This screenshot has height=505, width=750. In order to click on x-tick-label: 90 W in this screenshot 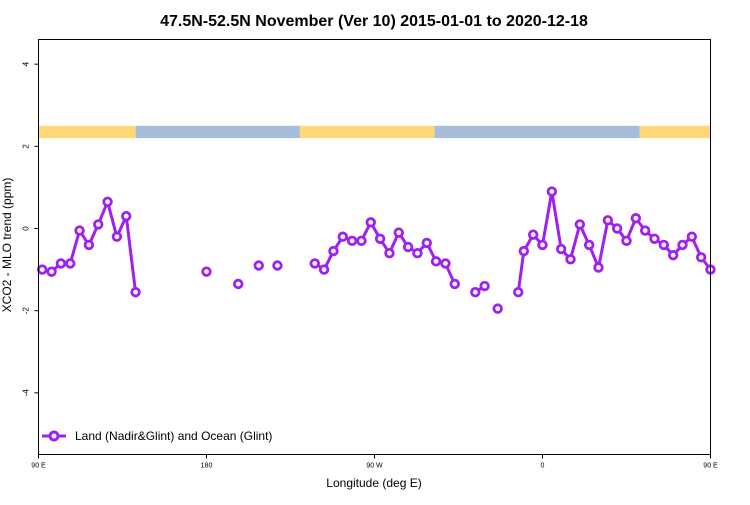, I will do `click(374, 466)`.